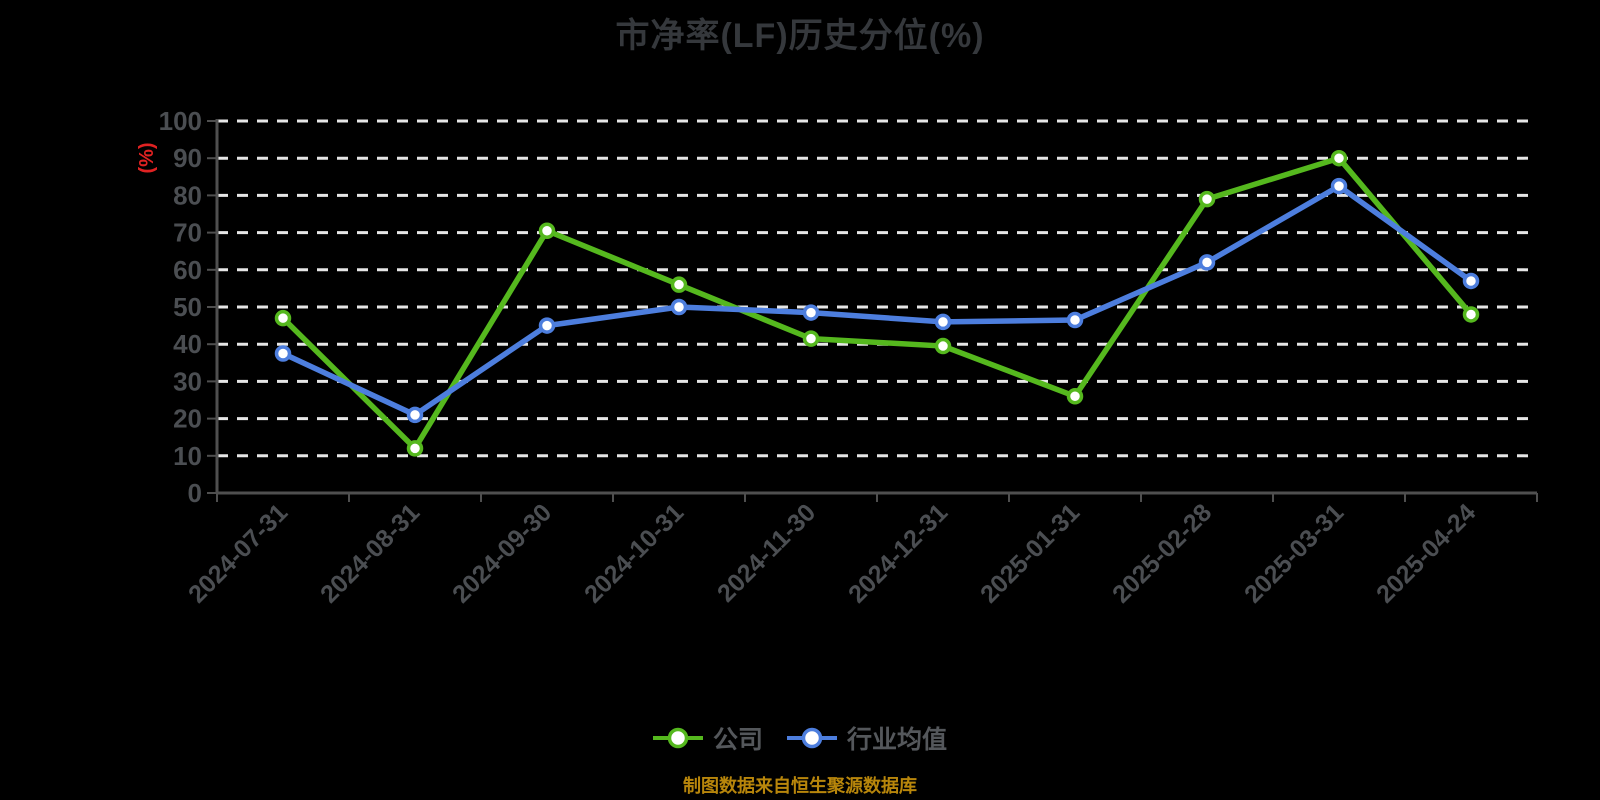  What do you see at coordinates (634, 553) in the screenshot?
I see `x-tick-label: 2024-10-31` at bounding box center [634, 553].